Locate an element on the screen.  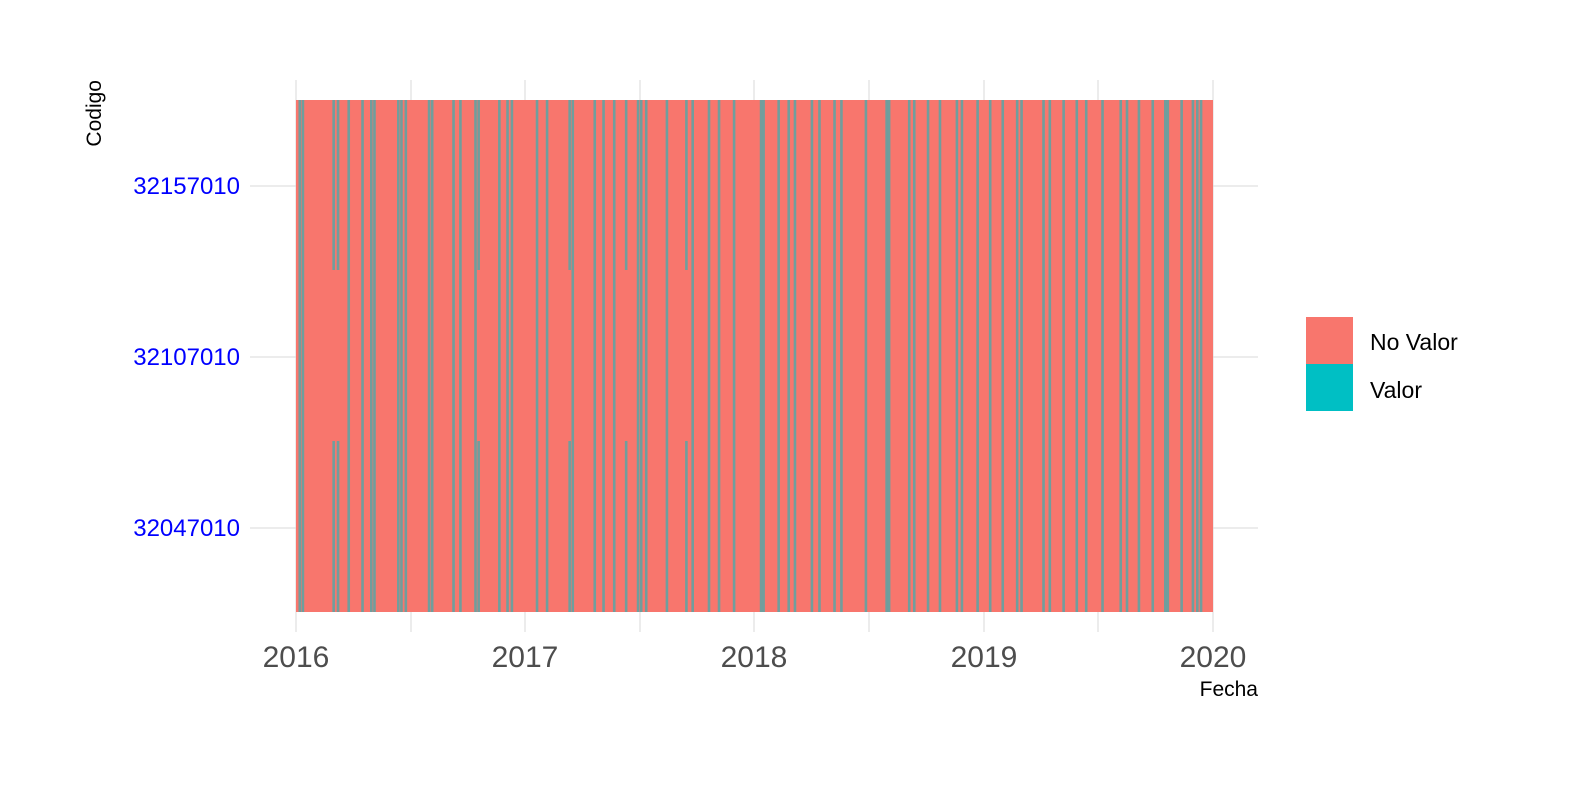
x-axis-title: Fecha is located at coordinates (1229, 689).